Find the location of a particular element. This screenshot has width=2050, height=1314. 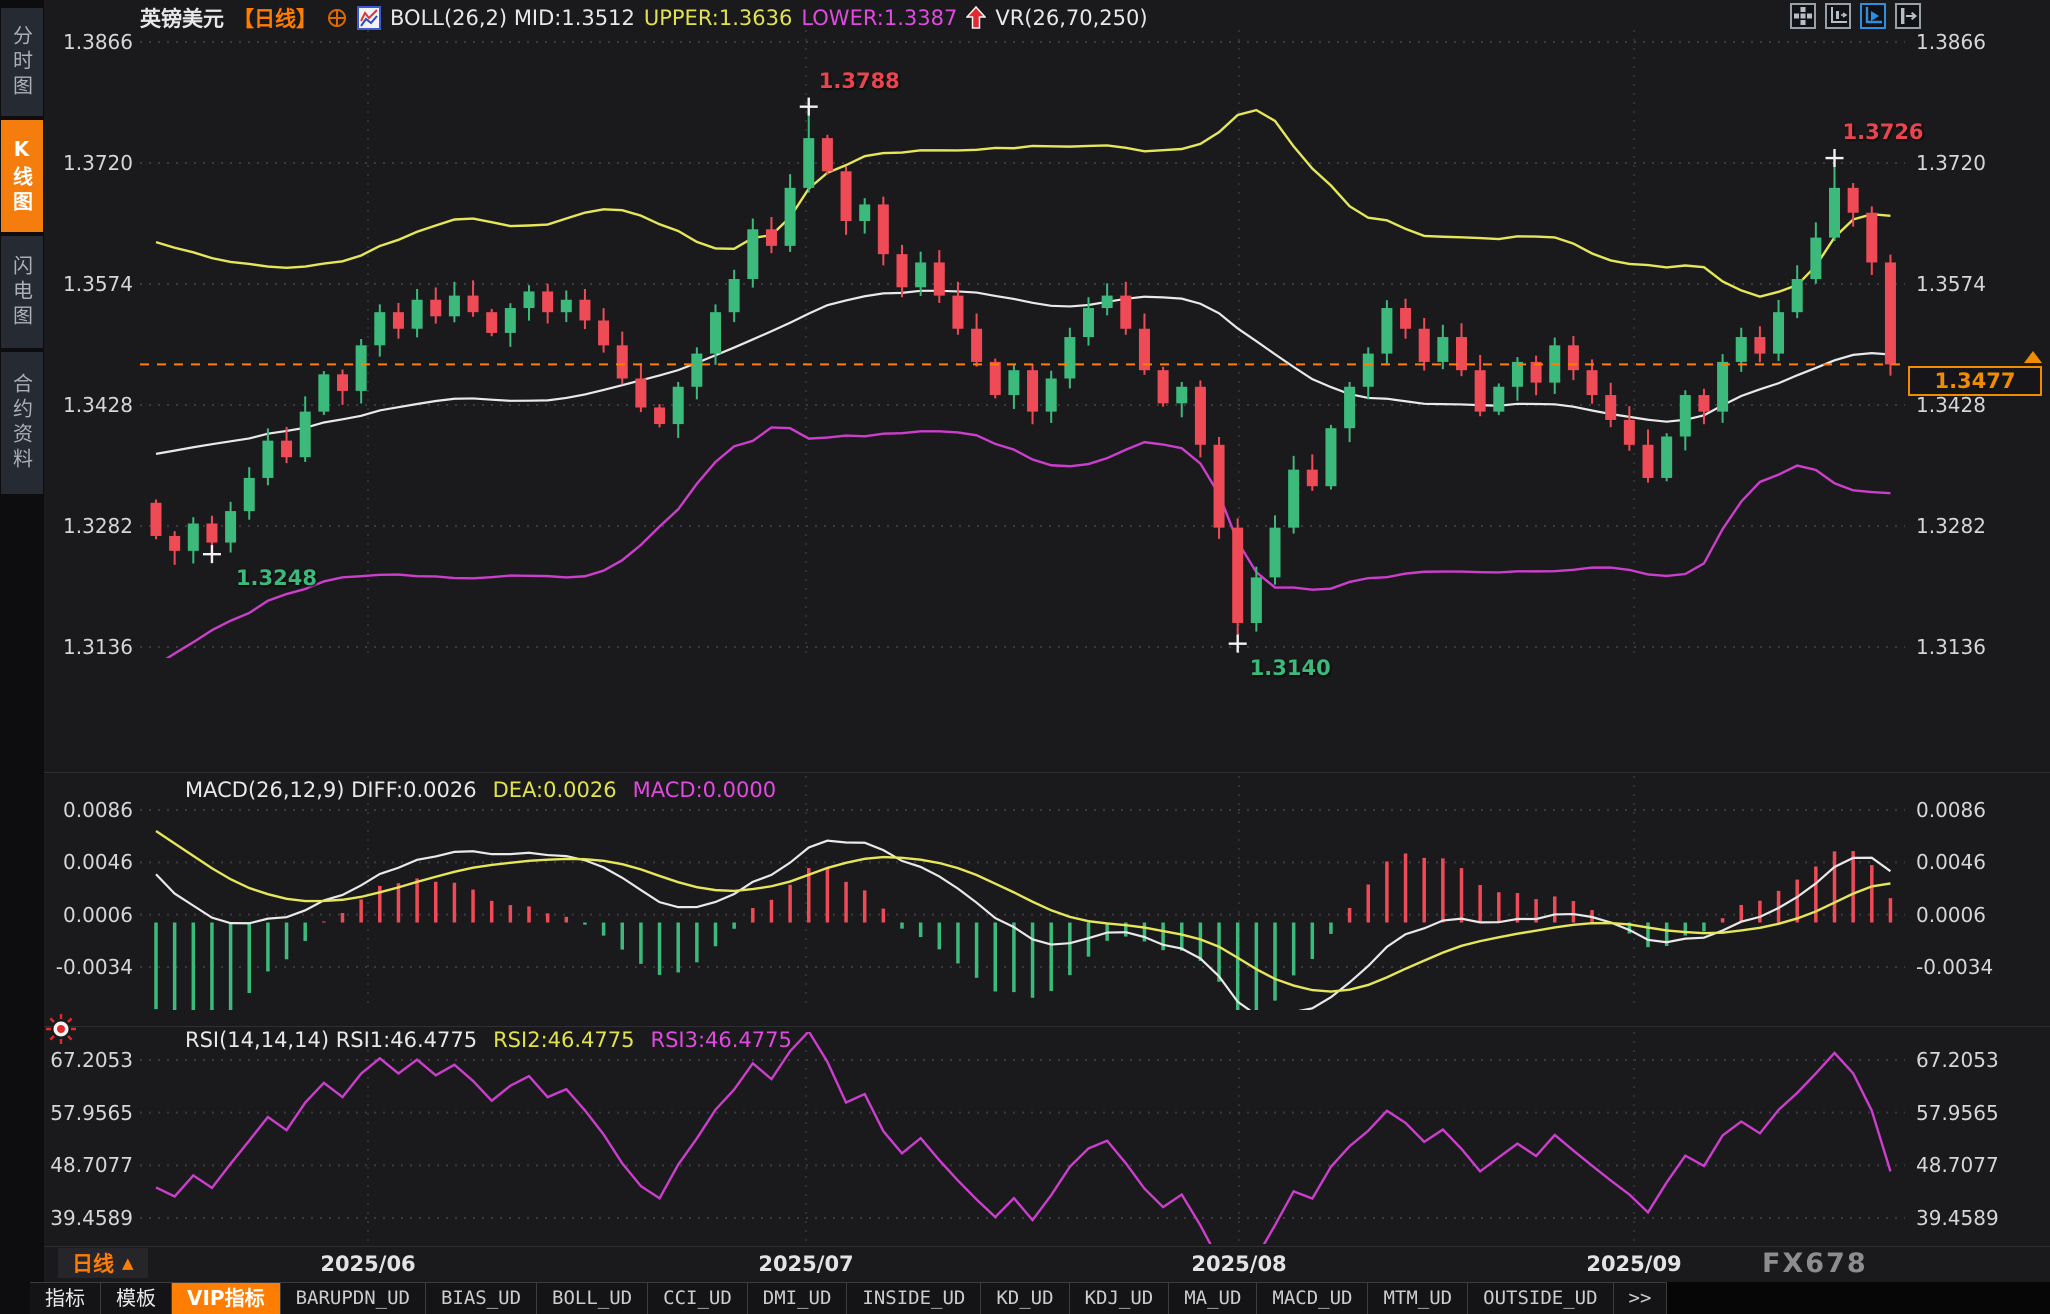

axis-play-icon is located at coordinates (1873, 16).